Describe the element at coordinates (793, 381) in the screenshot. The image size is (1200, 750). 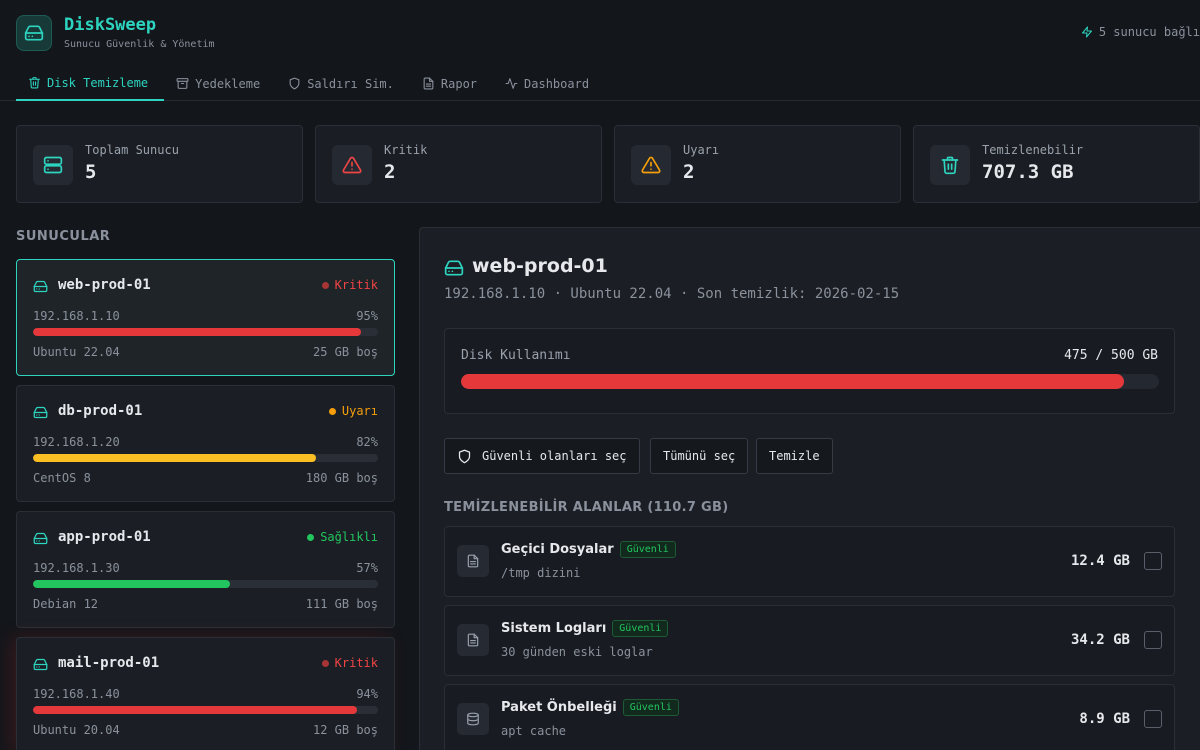
I see `disk-usage-fill` at that location.